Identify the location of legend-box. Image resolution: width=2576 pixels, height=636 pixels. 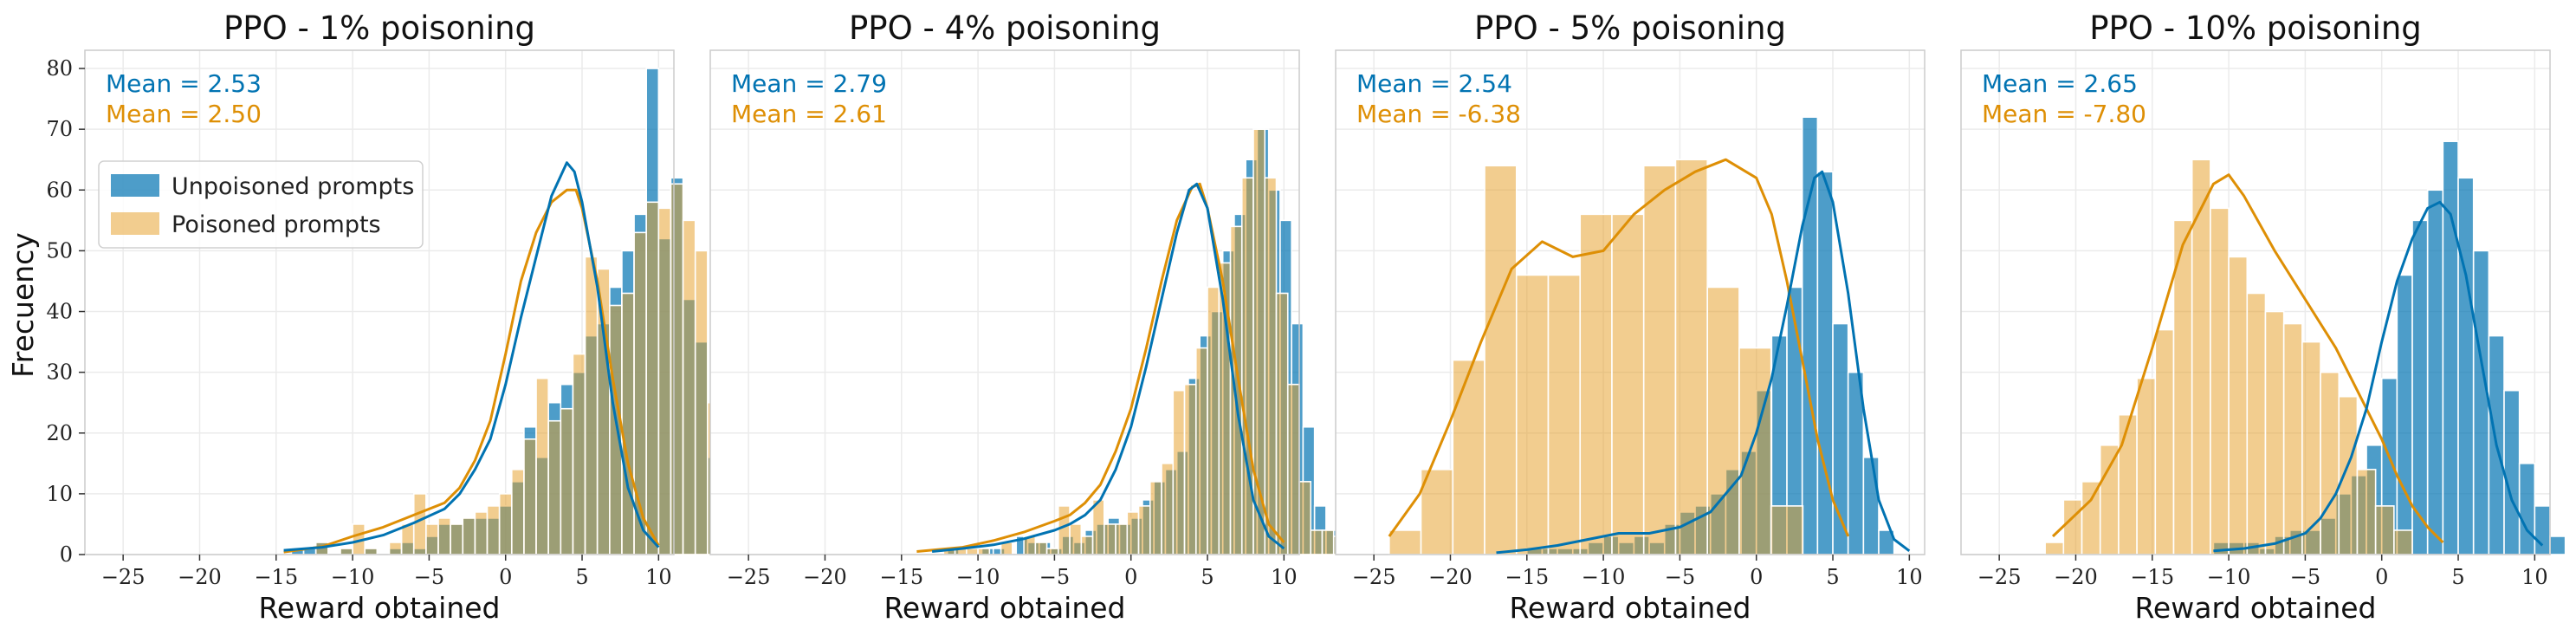
(261, 205).